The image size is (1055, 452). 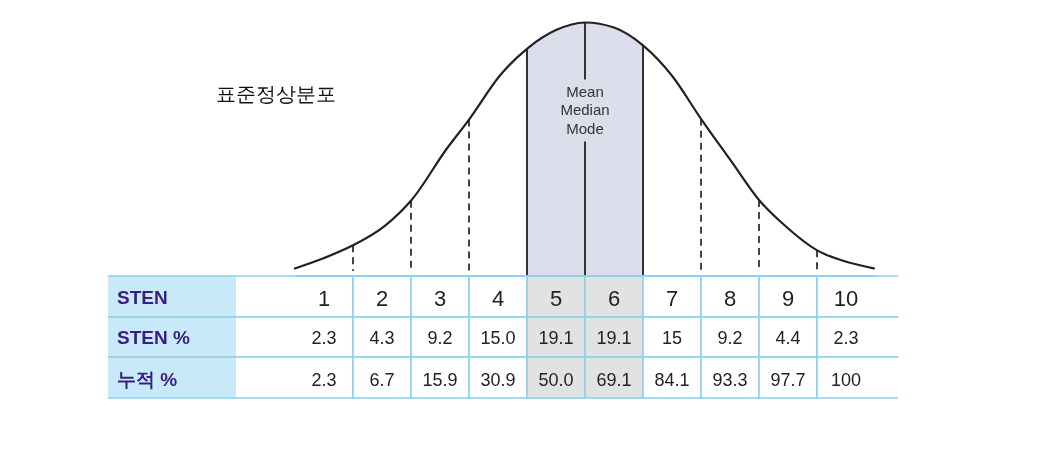 I want to click on x-tick-label: 1, so click(x=324, y=298).